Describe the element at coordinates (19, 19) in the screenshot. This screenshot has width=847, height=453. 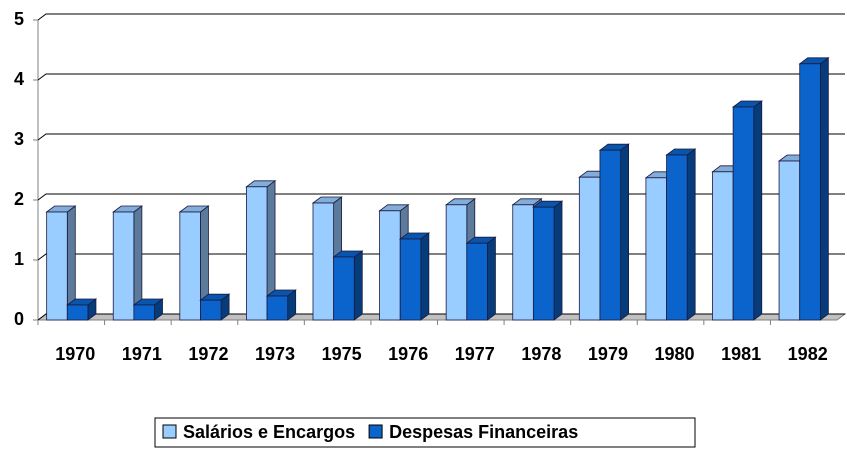
I see `y-tick-label: 5` at that location.